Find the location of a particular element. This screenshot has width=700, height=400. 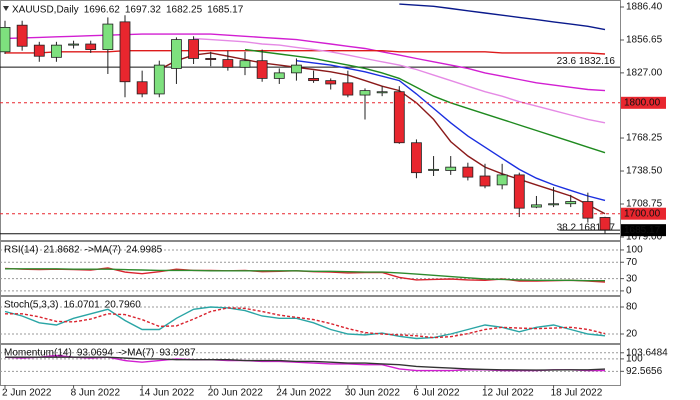

y-tick-label: 1738.50 is located at coordinates (644, 171).